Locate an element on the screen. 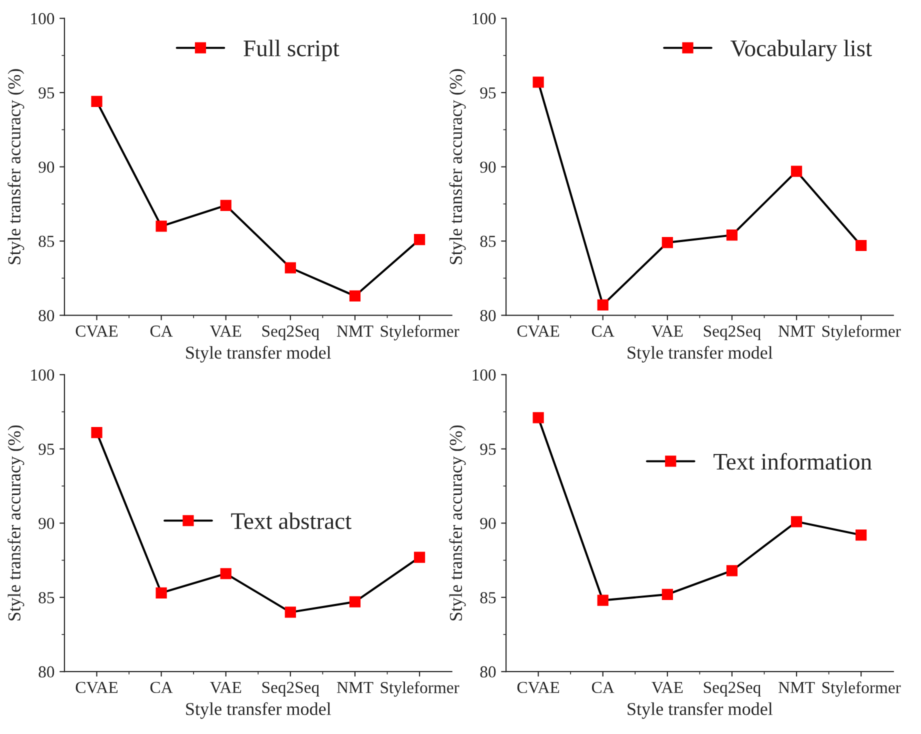  legend-label: Vocabulary list is located at coordinates (801, 51).